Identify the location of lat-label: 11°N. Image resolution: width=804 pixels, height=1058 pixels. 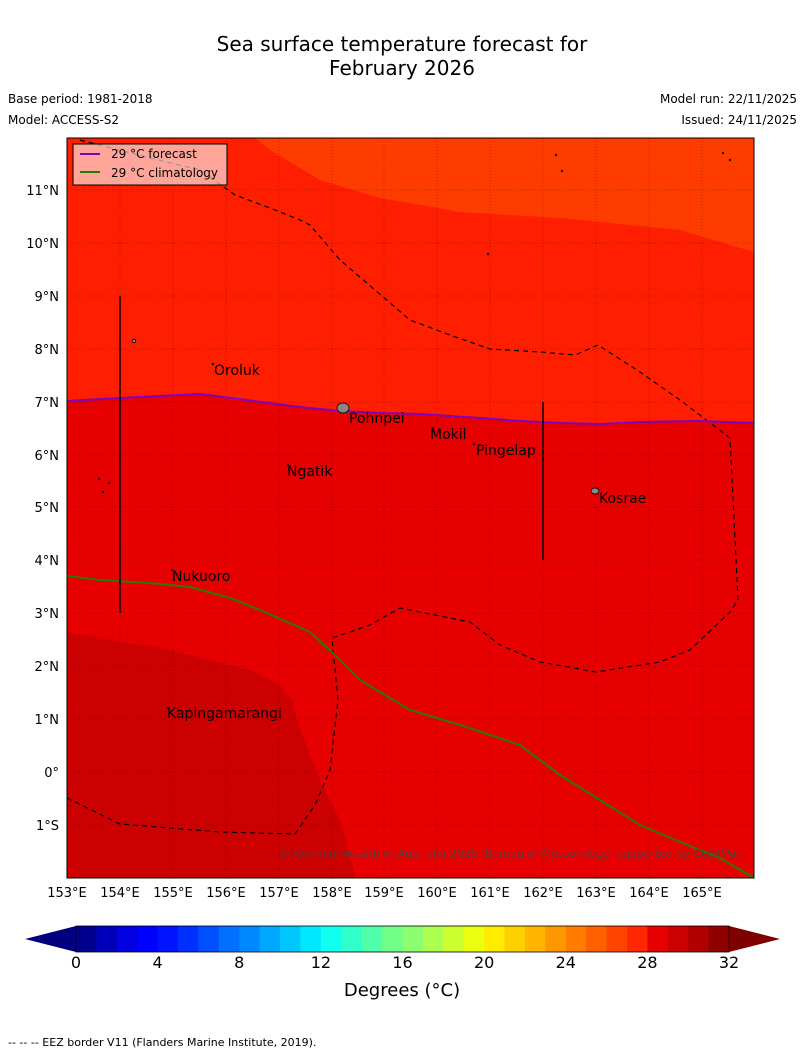
(42, 191).